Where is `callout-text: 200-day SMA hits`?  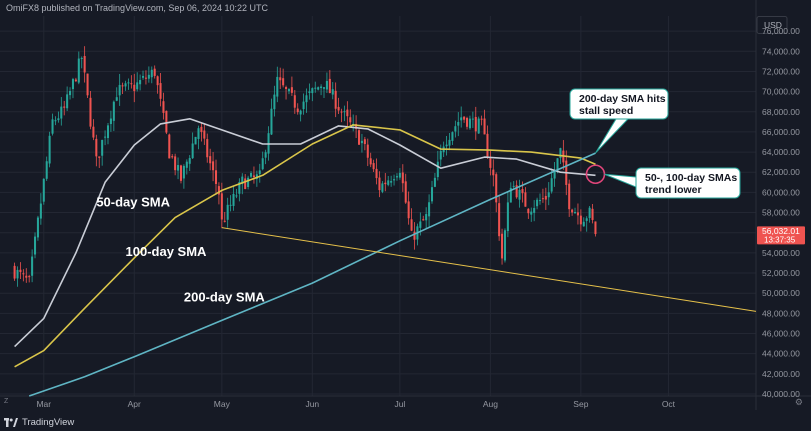 callout-text: 200-day SMA hits is located at coordinates (622, 99).